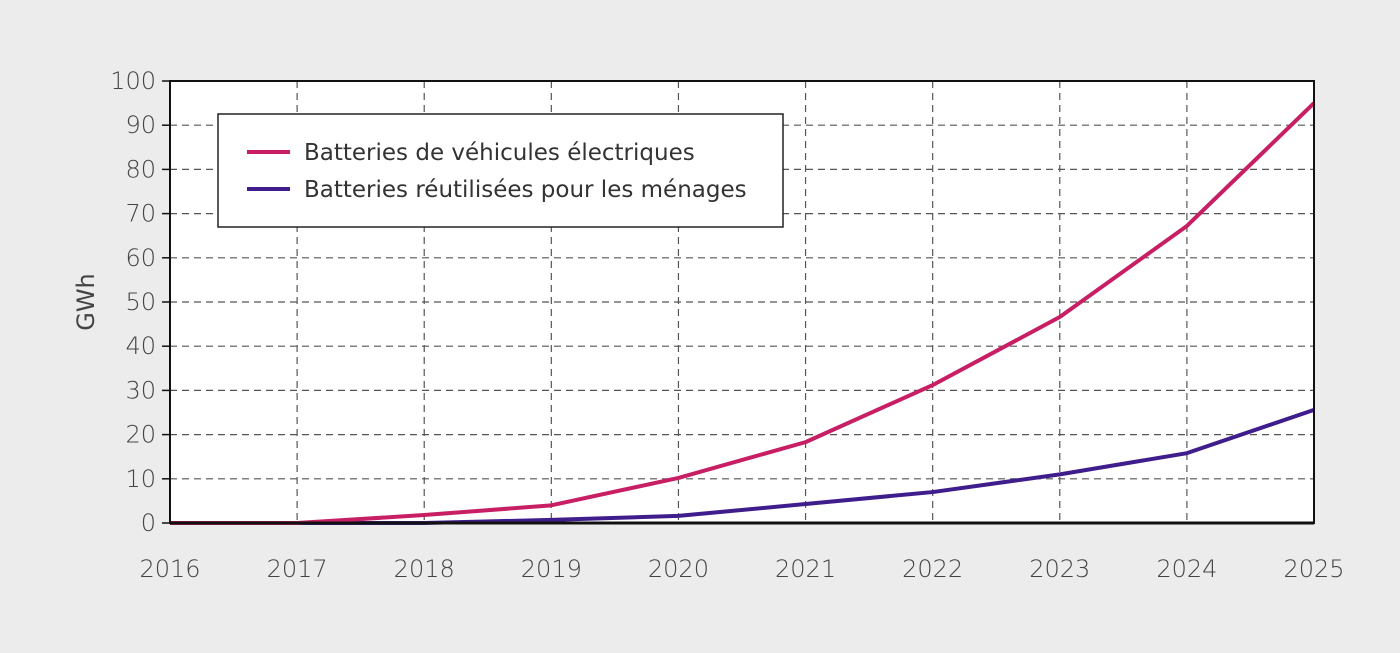  I want to click on x-tick-label: 2018, so click(424, 569).